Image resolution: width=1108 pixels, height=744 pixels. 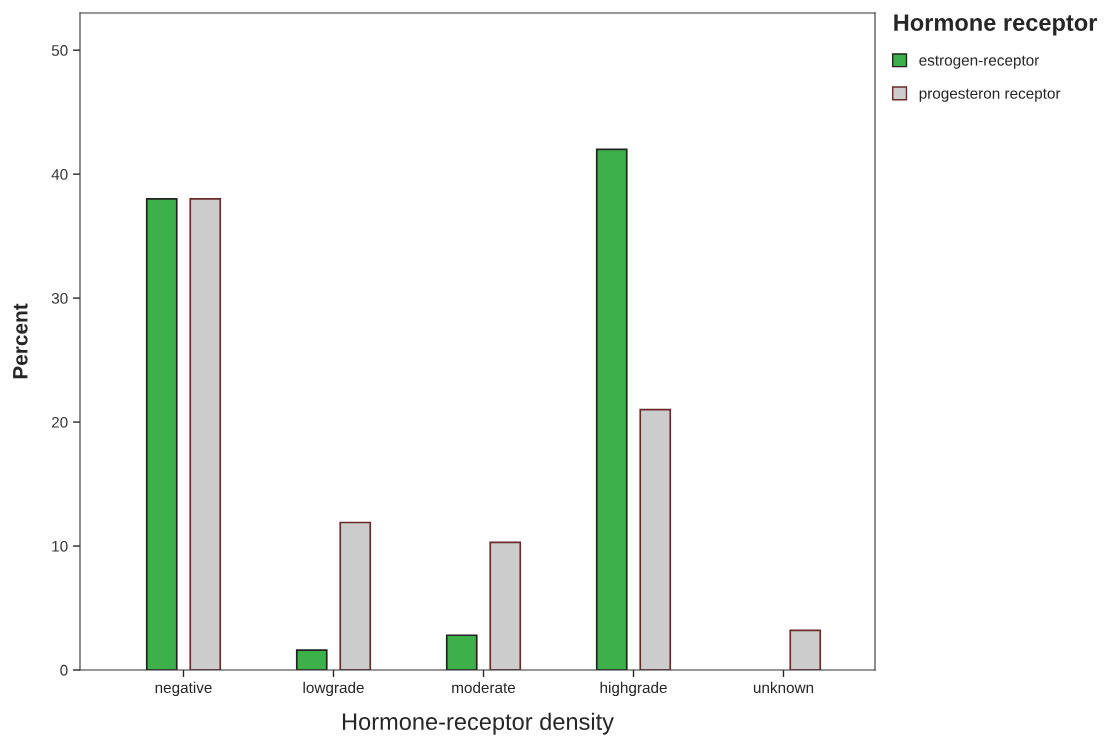 What do you see at coordinates (183, 689) in the screenshot?
I see `x-tick-label: negative` at bounding box center [183, 689].